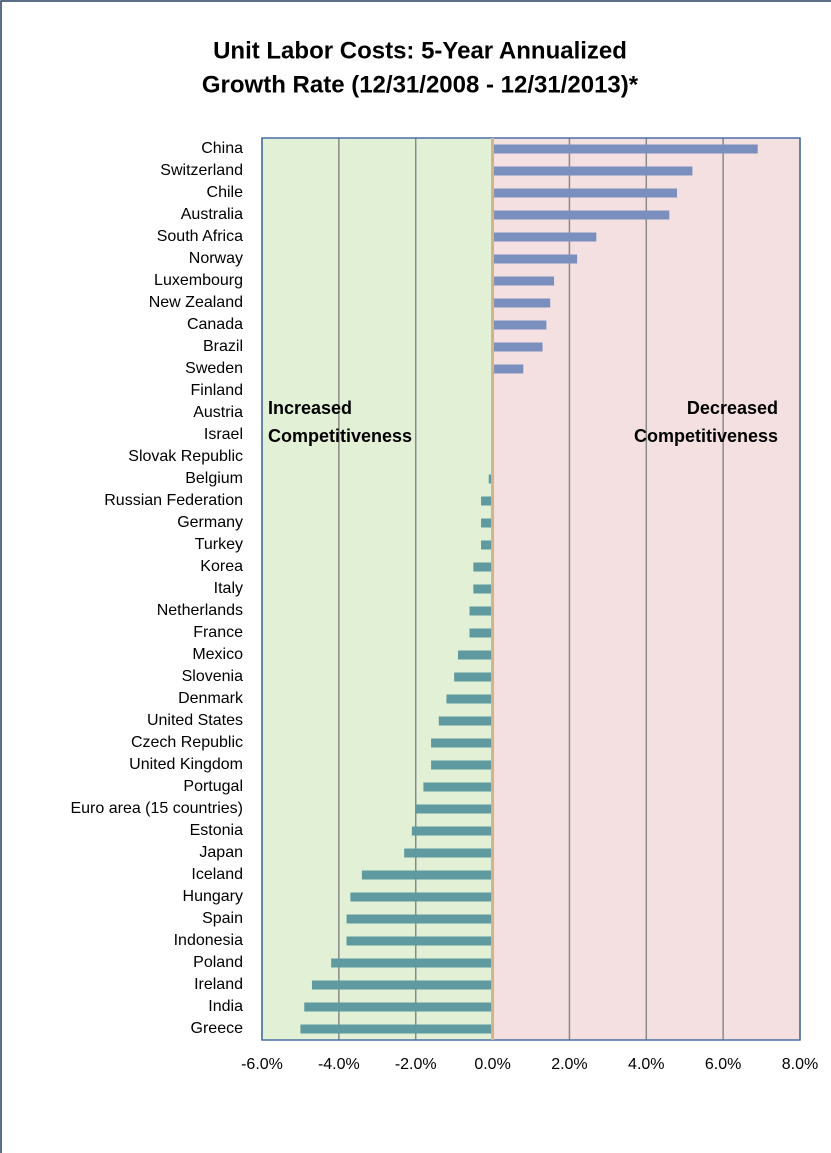  Describe the element at coordinates (225, 192) in the screenshot. I see `y-tick-label: Chile` at that location.